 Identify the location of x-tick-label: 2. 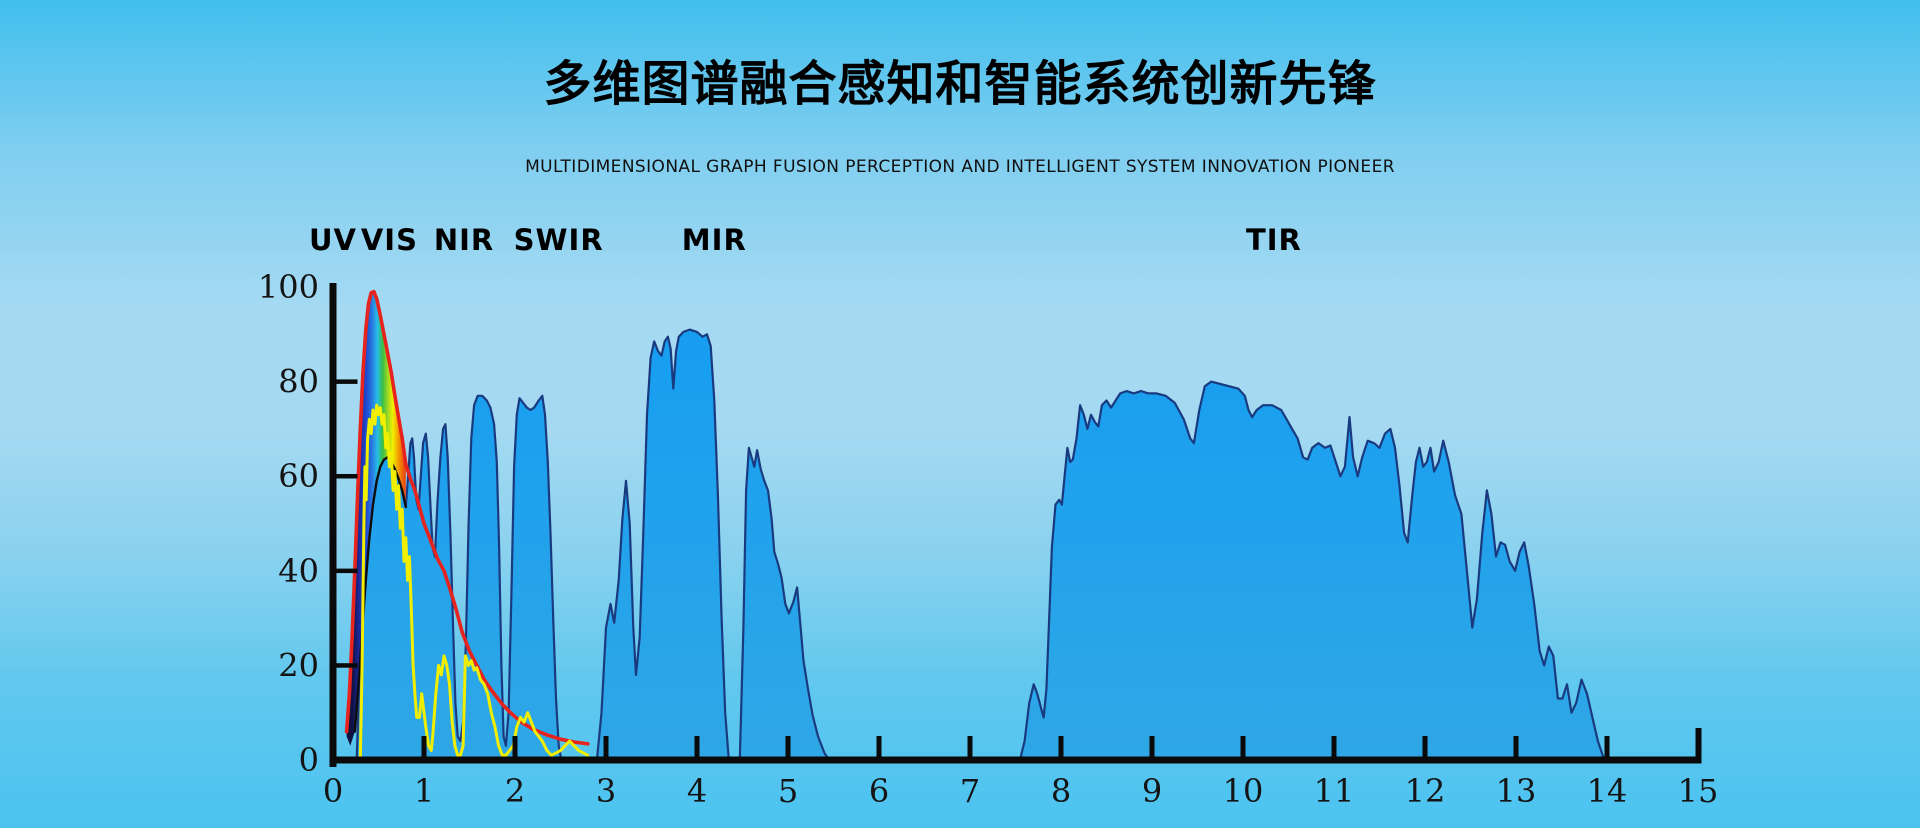
(515, 791).